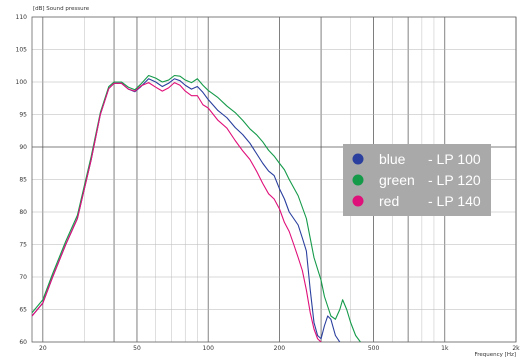 This screenshot has width=530, height=361. What do you see at coordinates (23, 310) in the screenshot?
I see `y-tick-label: 65` at bounding box center [23, 310].